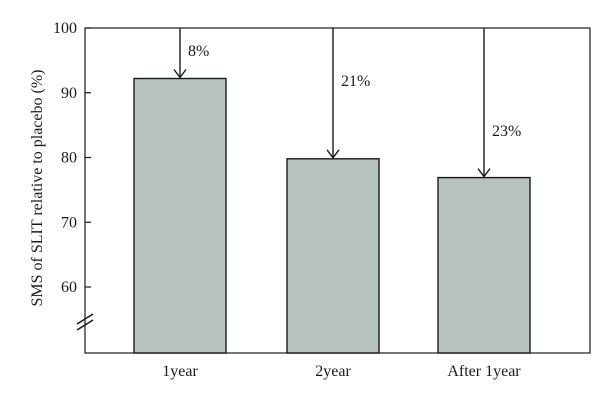 This screenshot has width=600, height=400. What do you see at coordinates (484, 371) in the screenshot?
I see `x-category-label: After 1year` at bounding box center [484, 371].